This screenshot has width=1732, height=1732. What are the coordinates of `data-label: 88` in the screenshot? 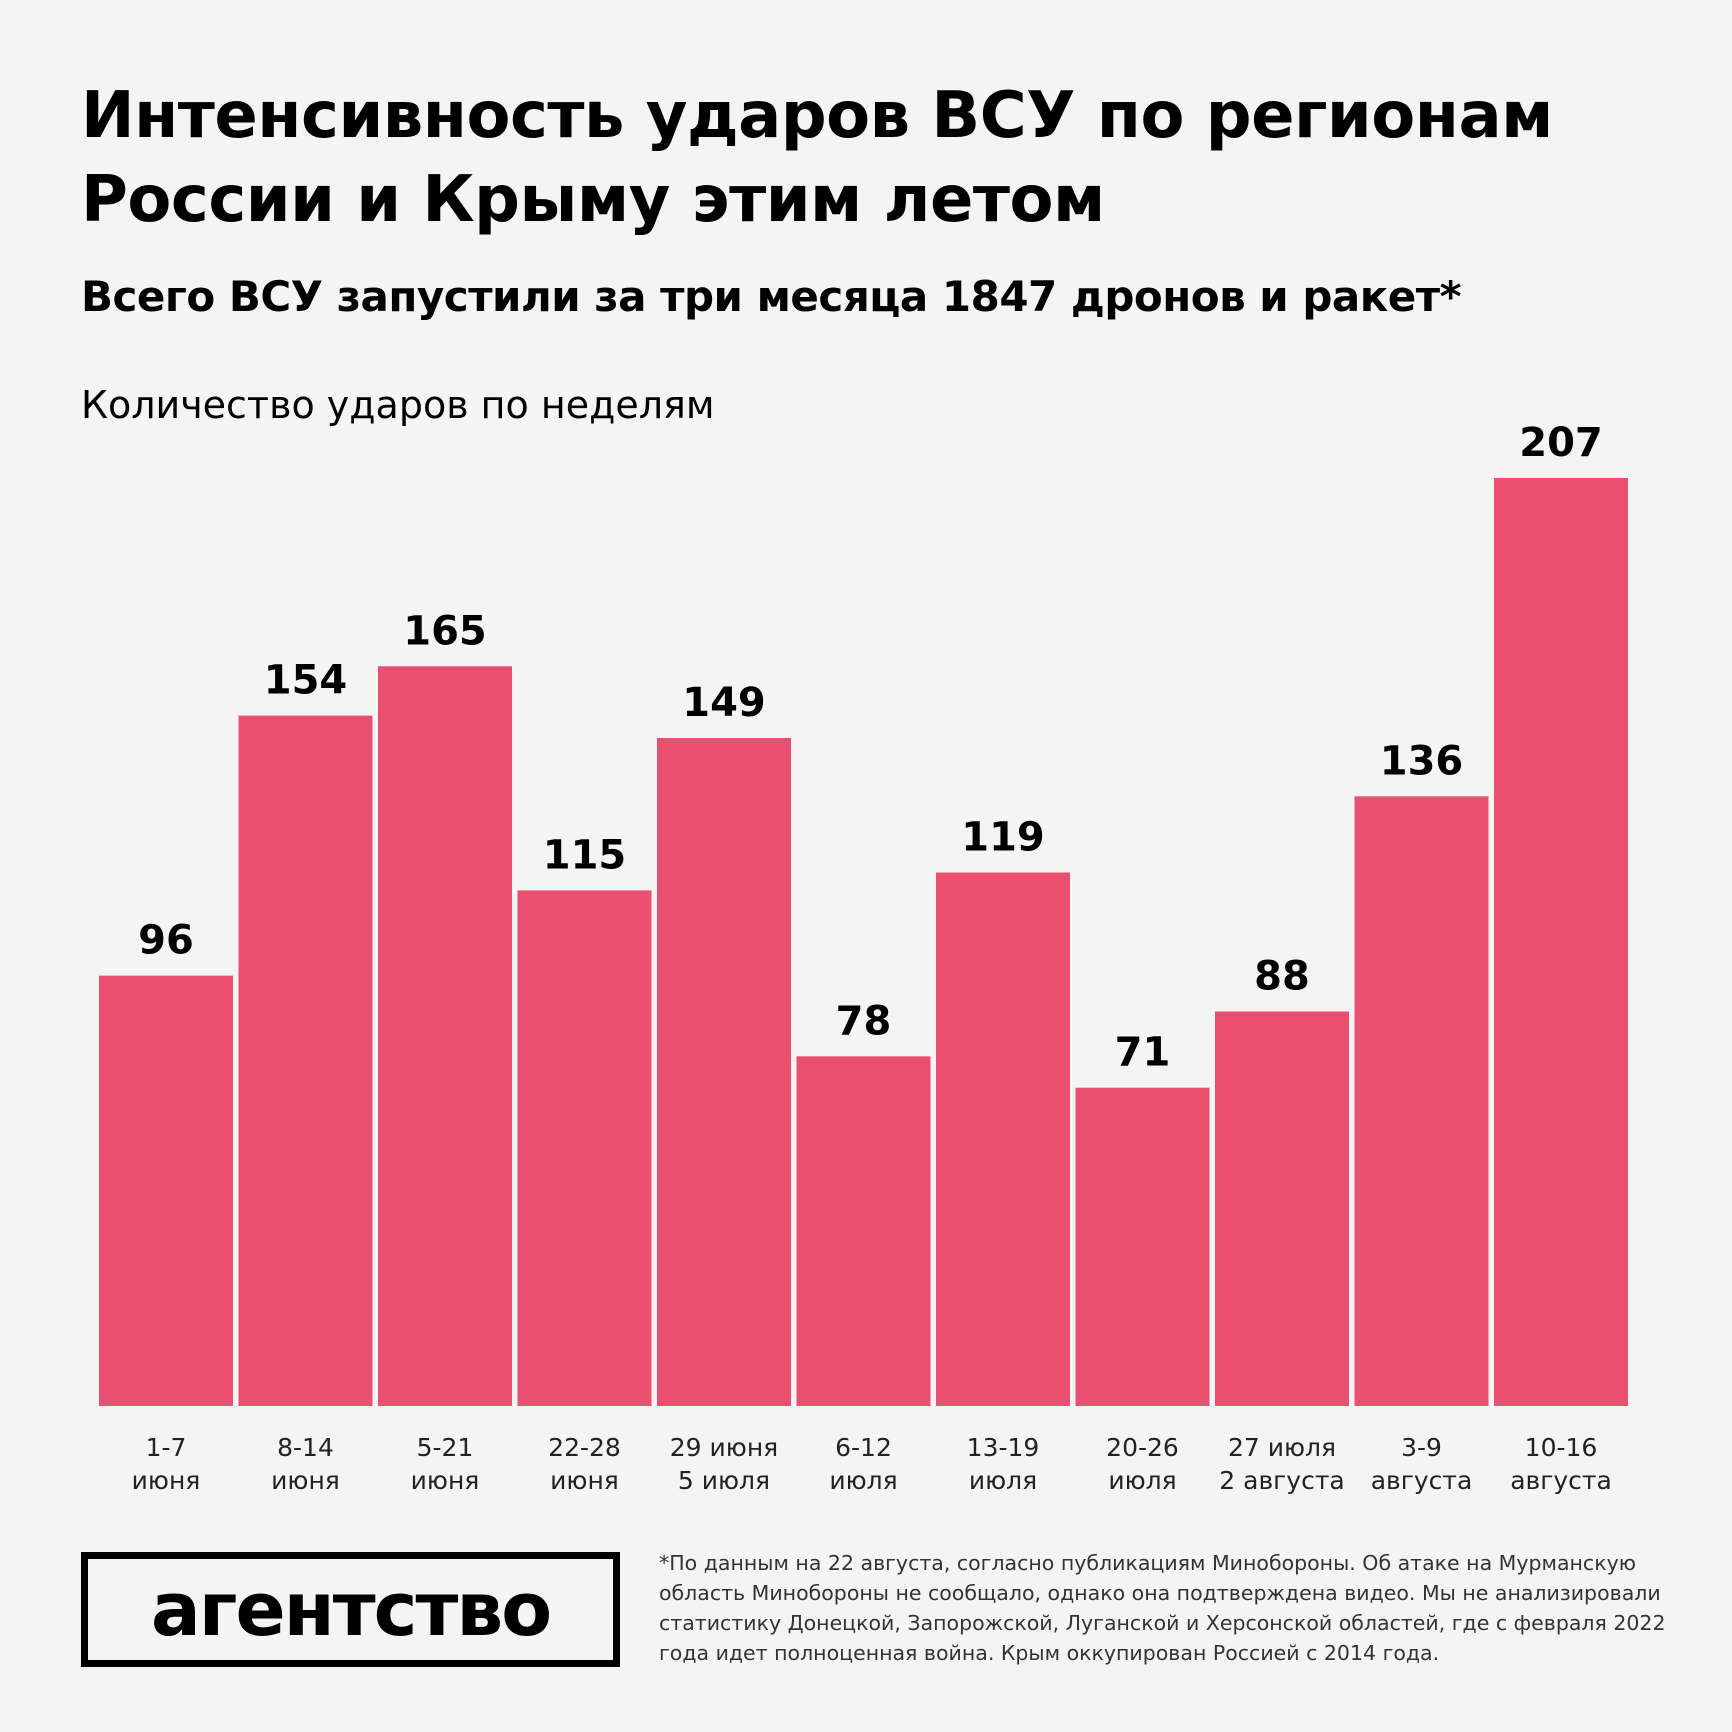 It's located at (1282, 976).